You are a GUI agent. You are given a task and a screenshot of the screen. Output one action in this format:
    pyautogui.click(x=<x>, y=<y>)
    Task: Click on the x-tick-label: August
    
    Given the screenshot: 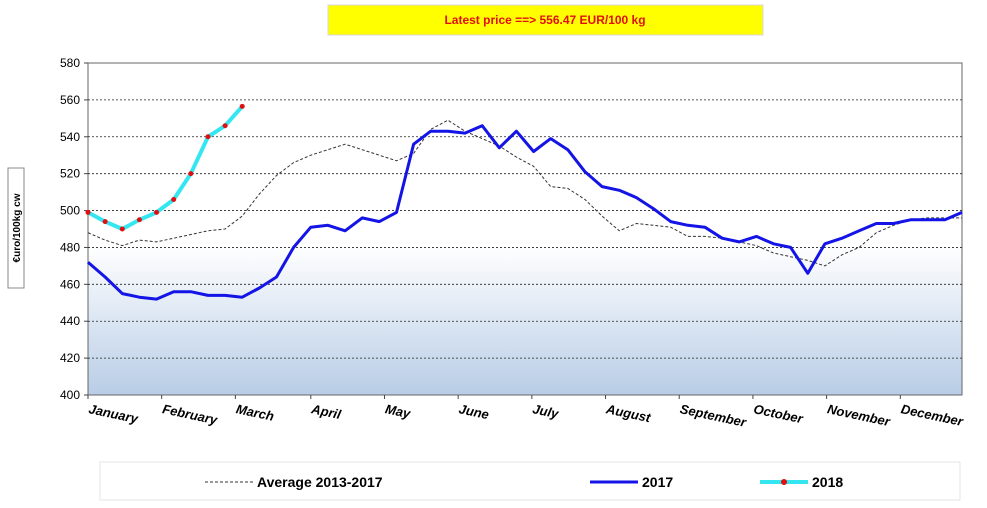 What is the action you would take?
    pyautogui.click(x=628, y=413)
    